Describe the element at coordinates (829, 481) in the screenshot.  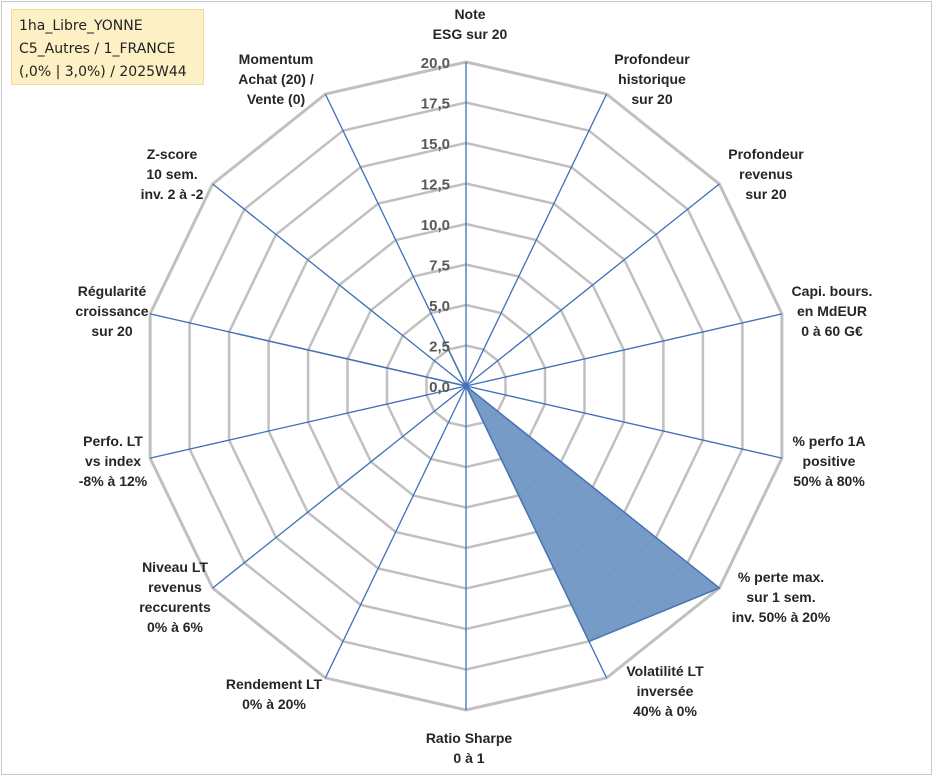
I see `axis-label-4-line-2: 50% à 80%` at that location.